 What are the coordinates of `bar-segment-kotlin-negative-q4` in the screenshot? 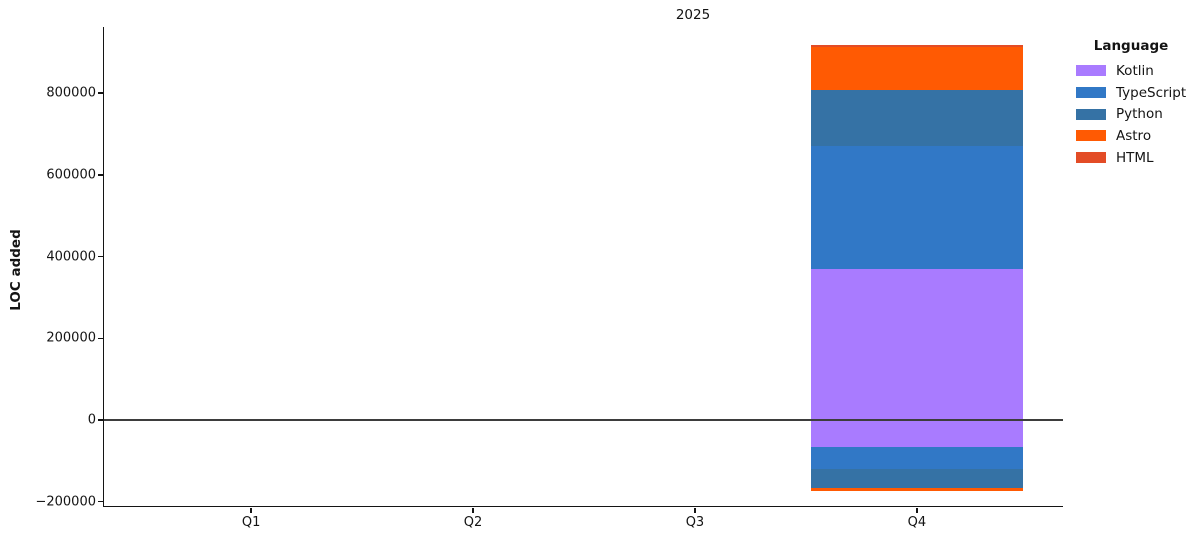 It's located at (916, 433).